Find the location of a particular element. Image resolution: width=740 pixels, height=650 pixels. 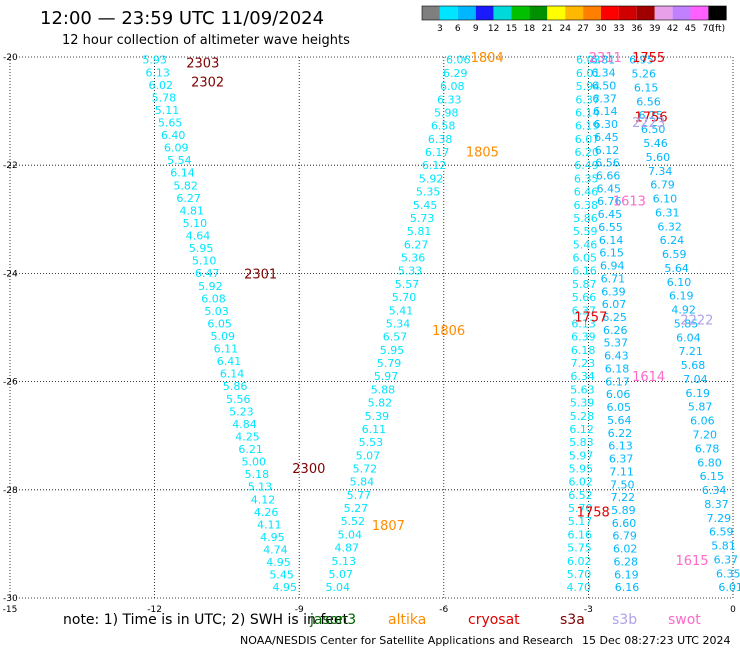

wave-height-value: 4.95 is located at coordinates (272, 537).